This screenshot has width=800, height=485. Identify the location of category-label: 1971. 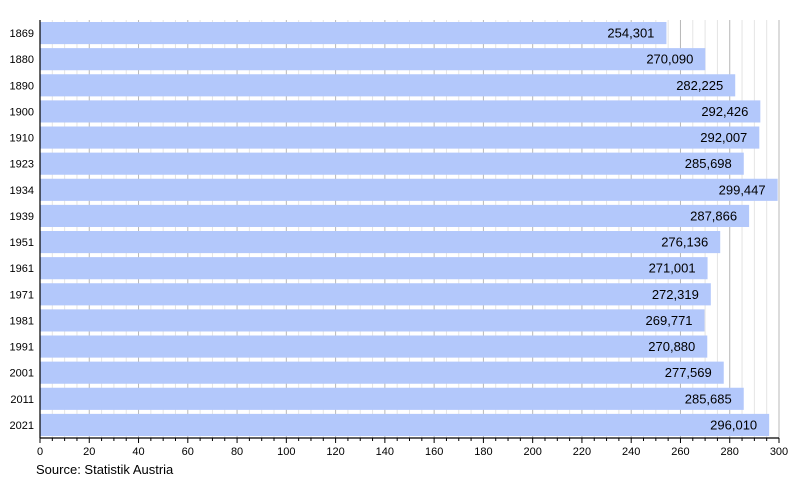
(22, 295).